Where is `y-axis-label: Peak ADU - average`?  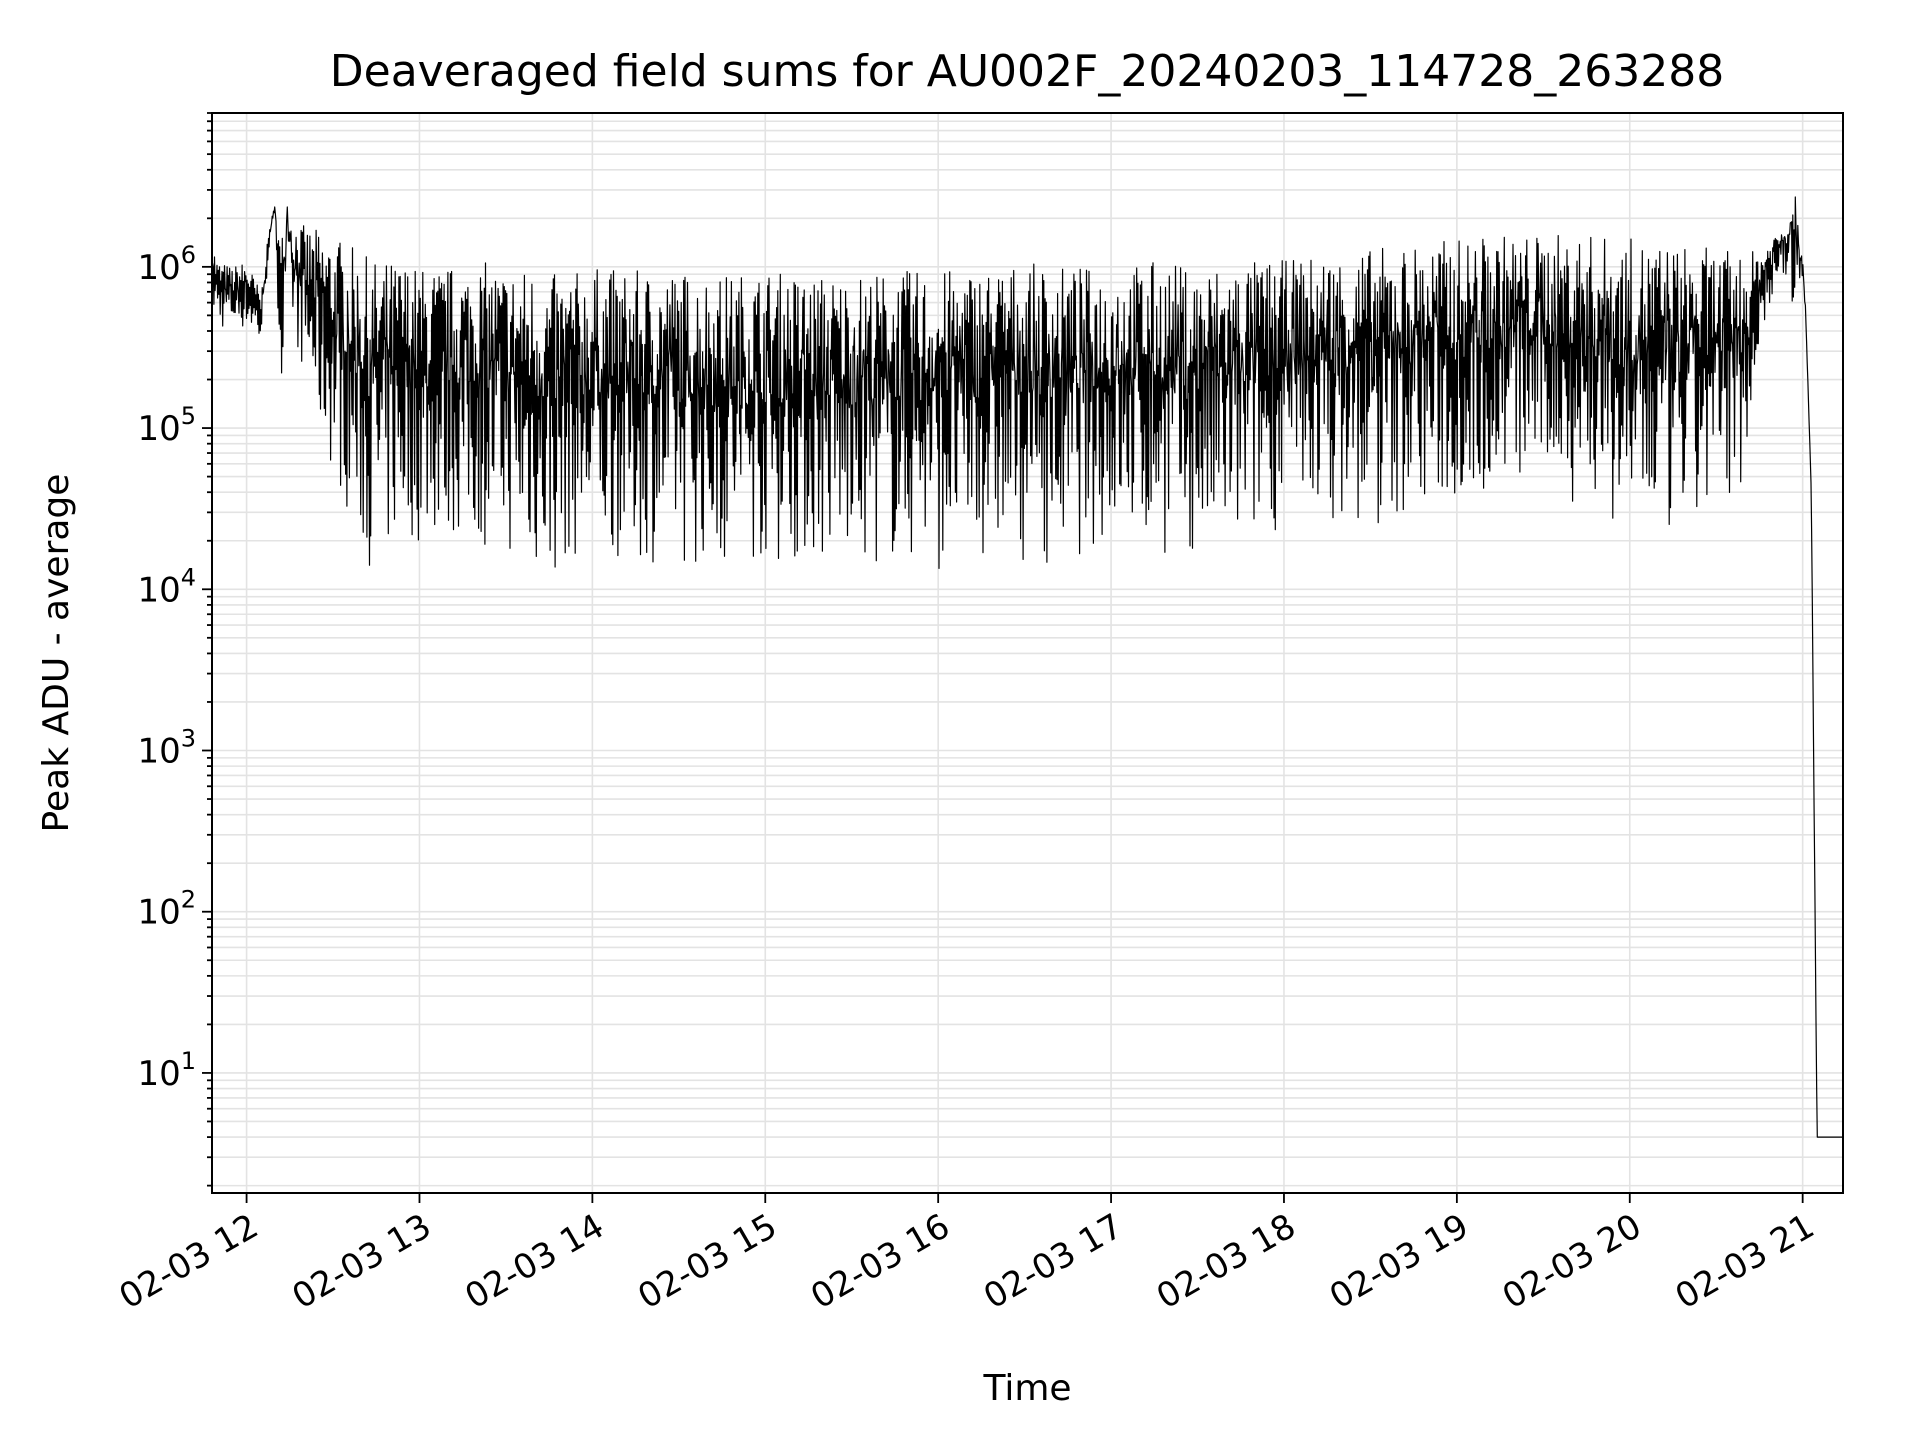
y-axis-label: Peak ADU - average is located at coordinates (56, 653).